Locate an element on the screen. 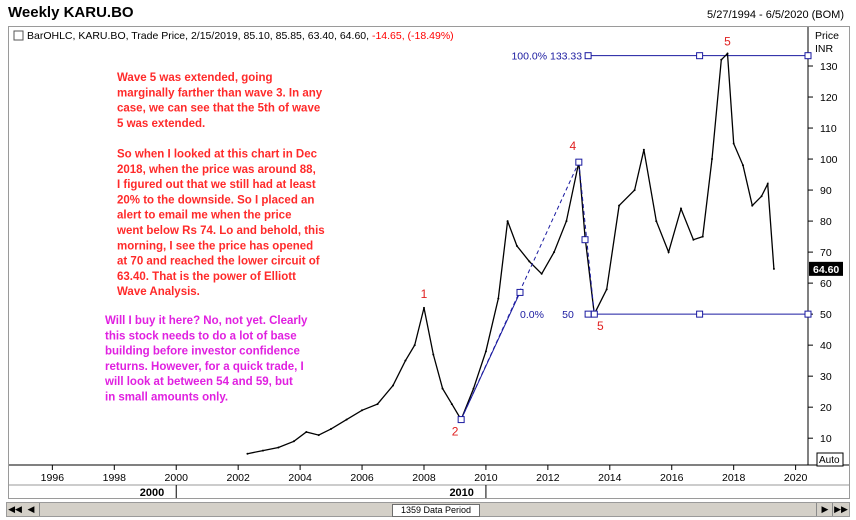 This screenshot has height=520, width=856. year-tick-label: 2002 is located at coordinates (238, 478).